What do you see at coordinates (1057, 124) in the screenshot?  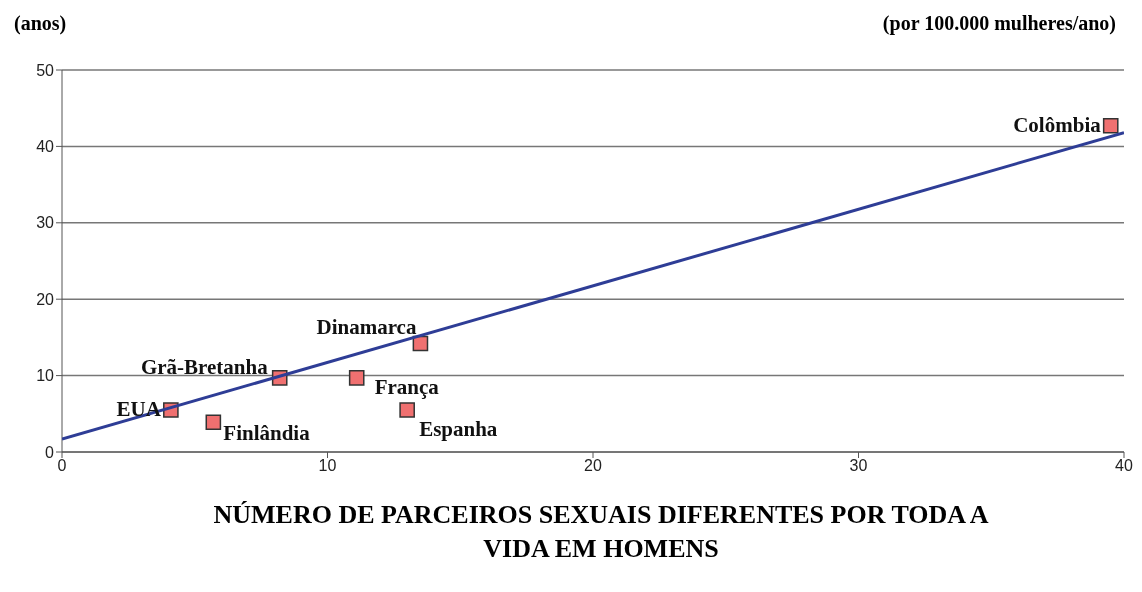 I see `annotation: Colômbia` at bounding box center [1057, 124].